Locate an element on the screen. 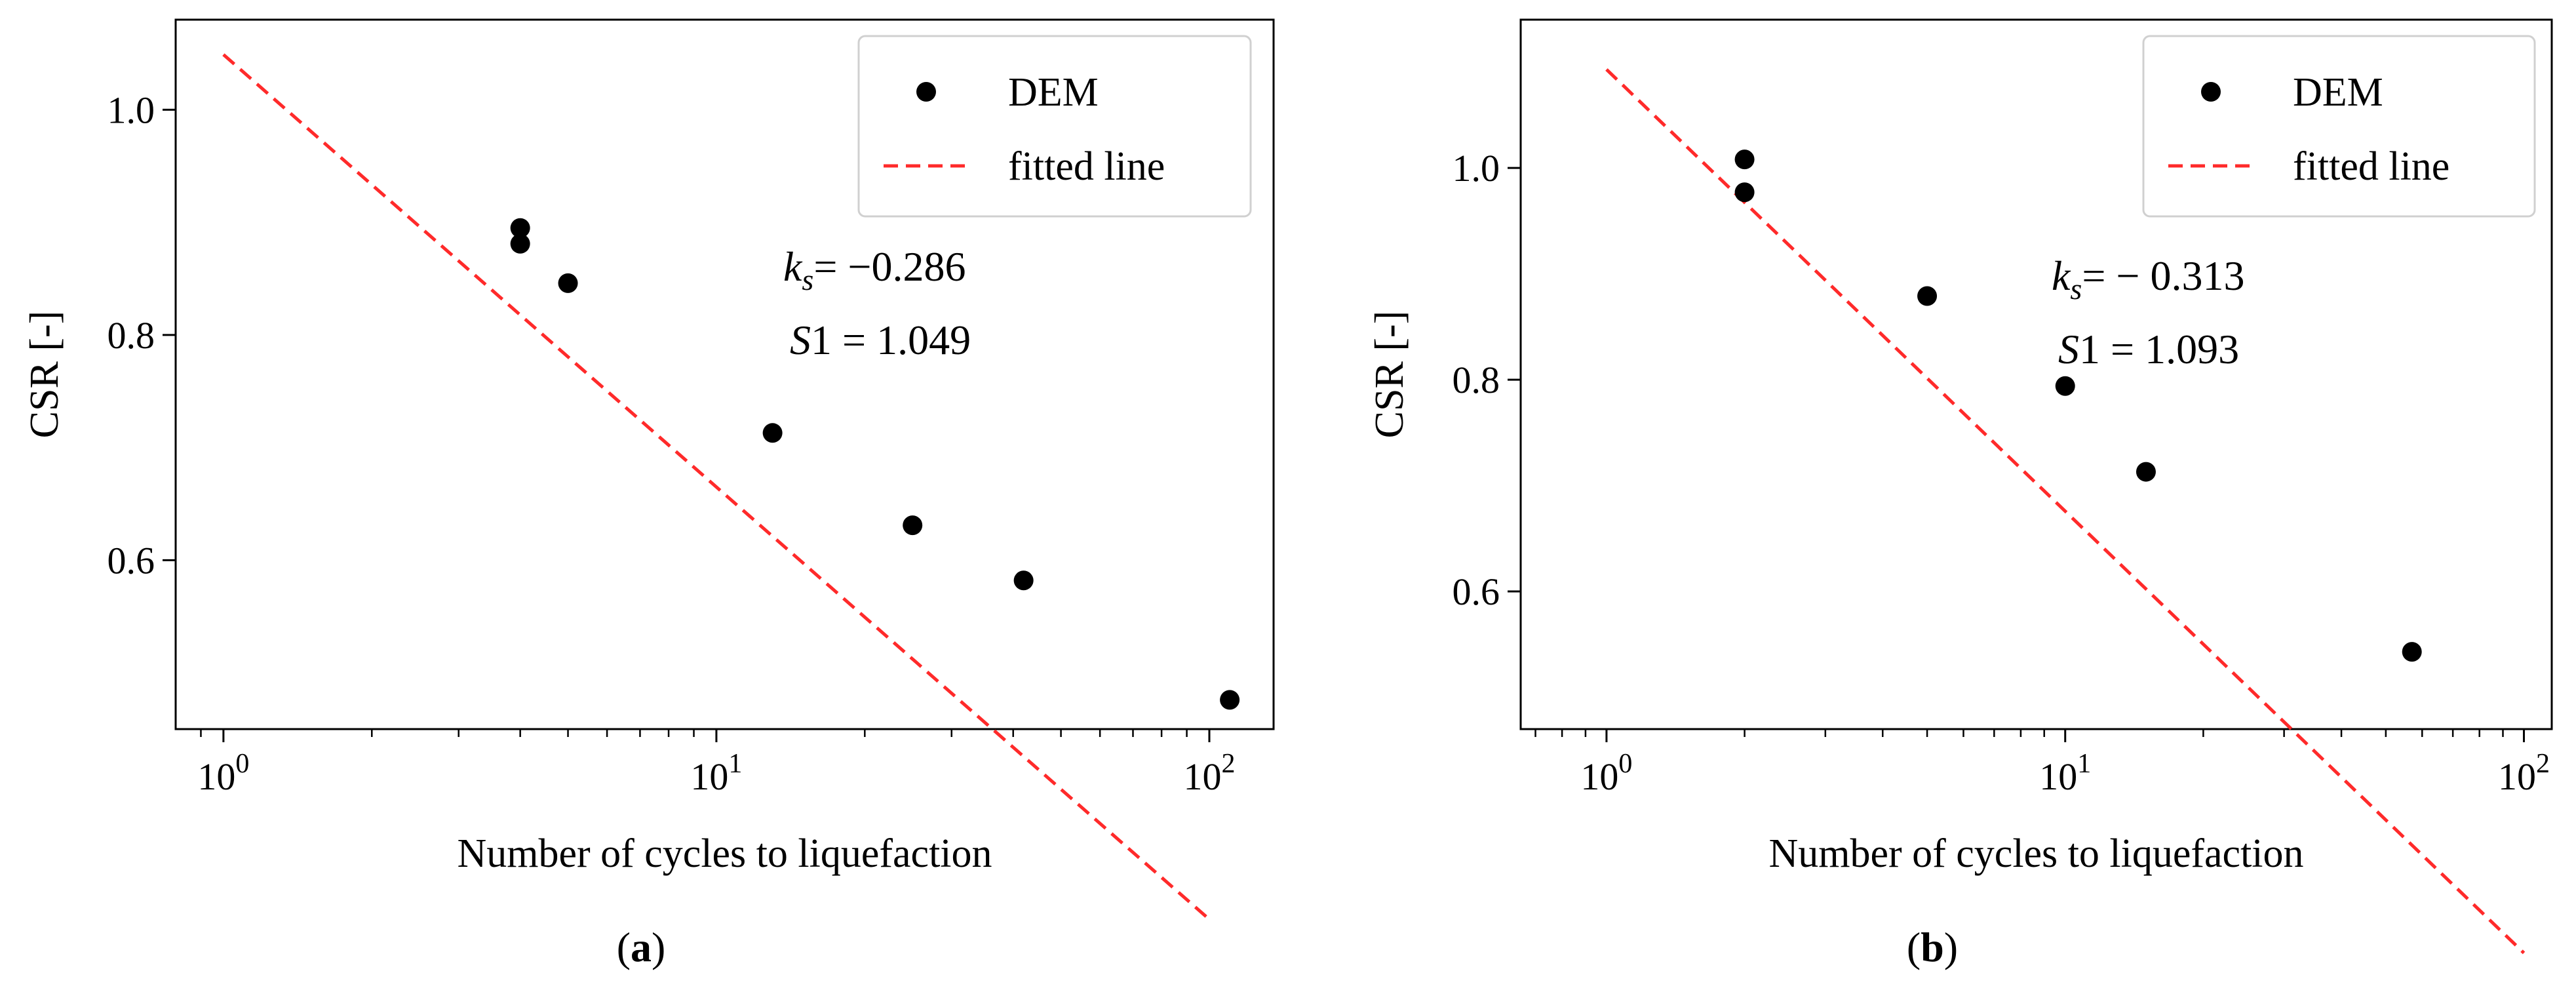 The image size is (2576, 994). ks-annotation: ks= − 0.313 is located at coordinates (2148, 279).